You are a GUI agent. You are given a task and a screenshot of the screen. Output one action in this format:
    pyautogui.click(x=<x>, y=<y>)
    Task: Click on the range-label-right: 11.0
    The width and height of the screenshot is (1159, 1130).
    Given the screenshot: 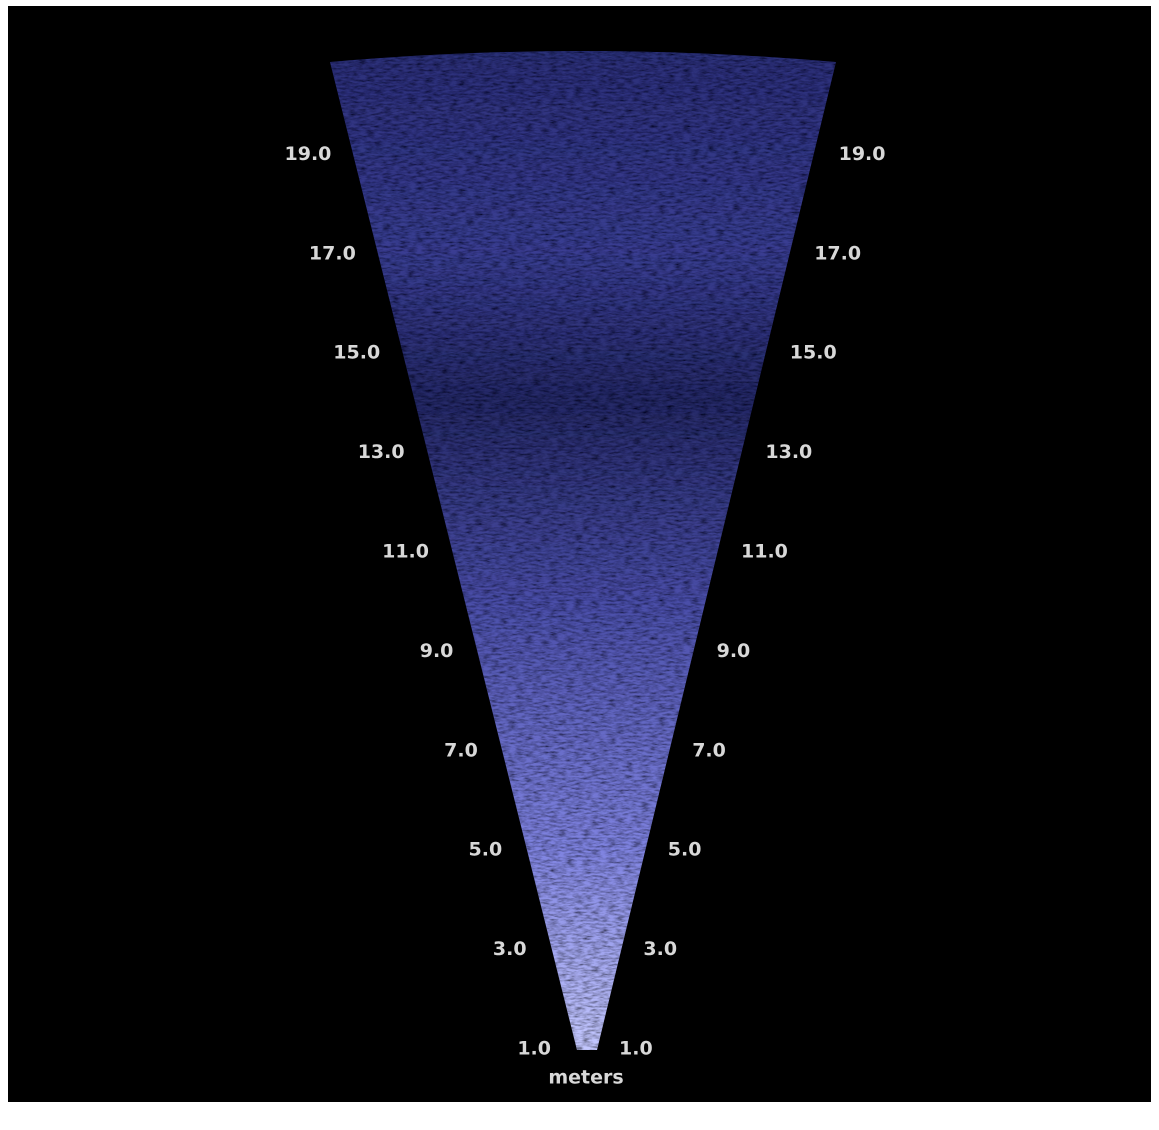 What is the action you would take?
    pyautogui.click(x=764, y=552)
    